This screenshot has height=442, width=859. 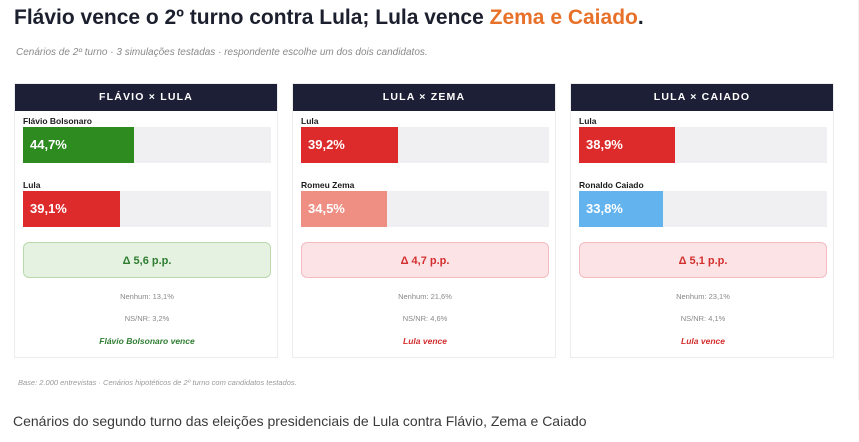 I want to click on candidate-row-flavio-bolsonaro: Flávio Bolsonaro 44,7%, so click(x=147, y=139).